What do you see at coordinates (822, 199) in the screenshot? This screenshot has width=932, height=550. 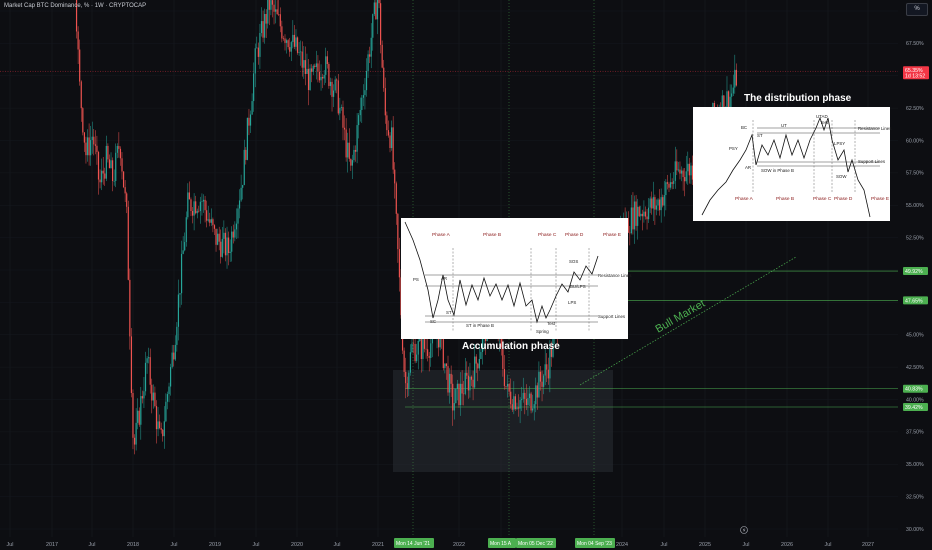 I see `svg-text: Phase C` at bounding box center [822, 199].